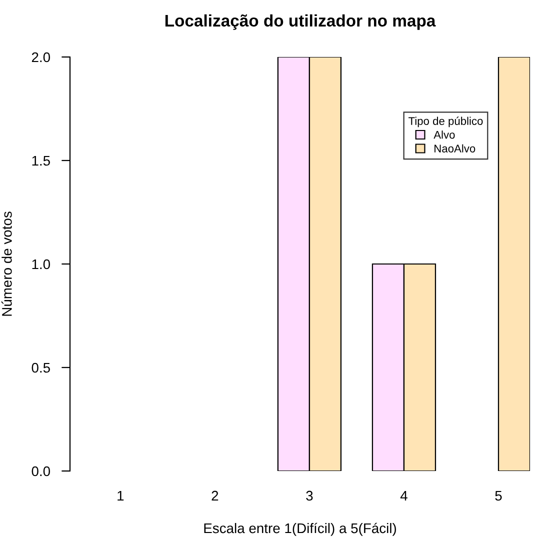 This screenshot has width=536, height=540. What do you see at coordinates (444, 134) in the screenshot?
I see `legend-label: Alvo` at bounding box center [444, 134].